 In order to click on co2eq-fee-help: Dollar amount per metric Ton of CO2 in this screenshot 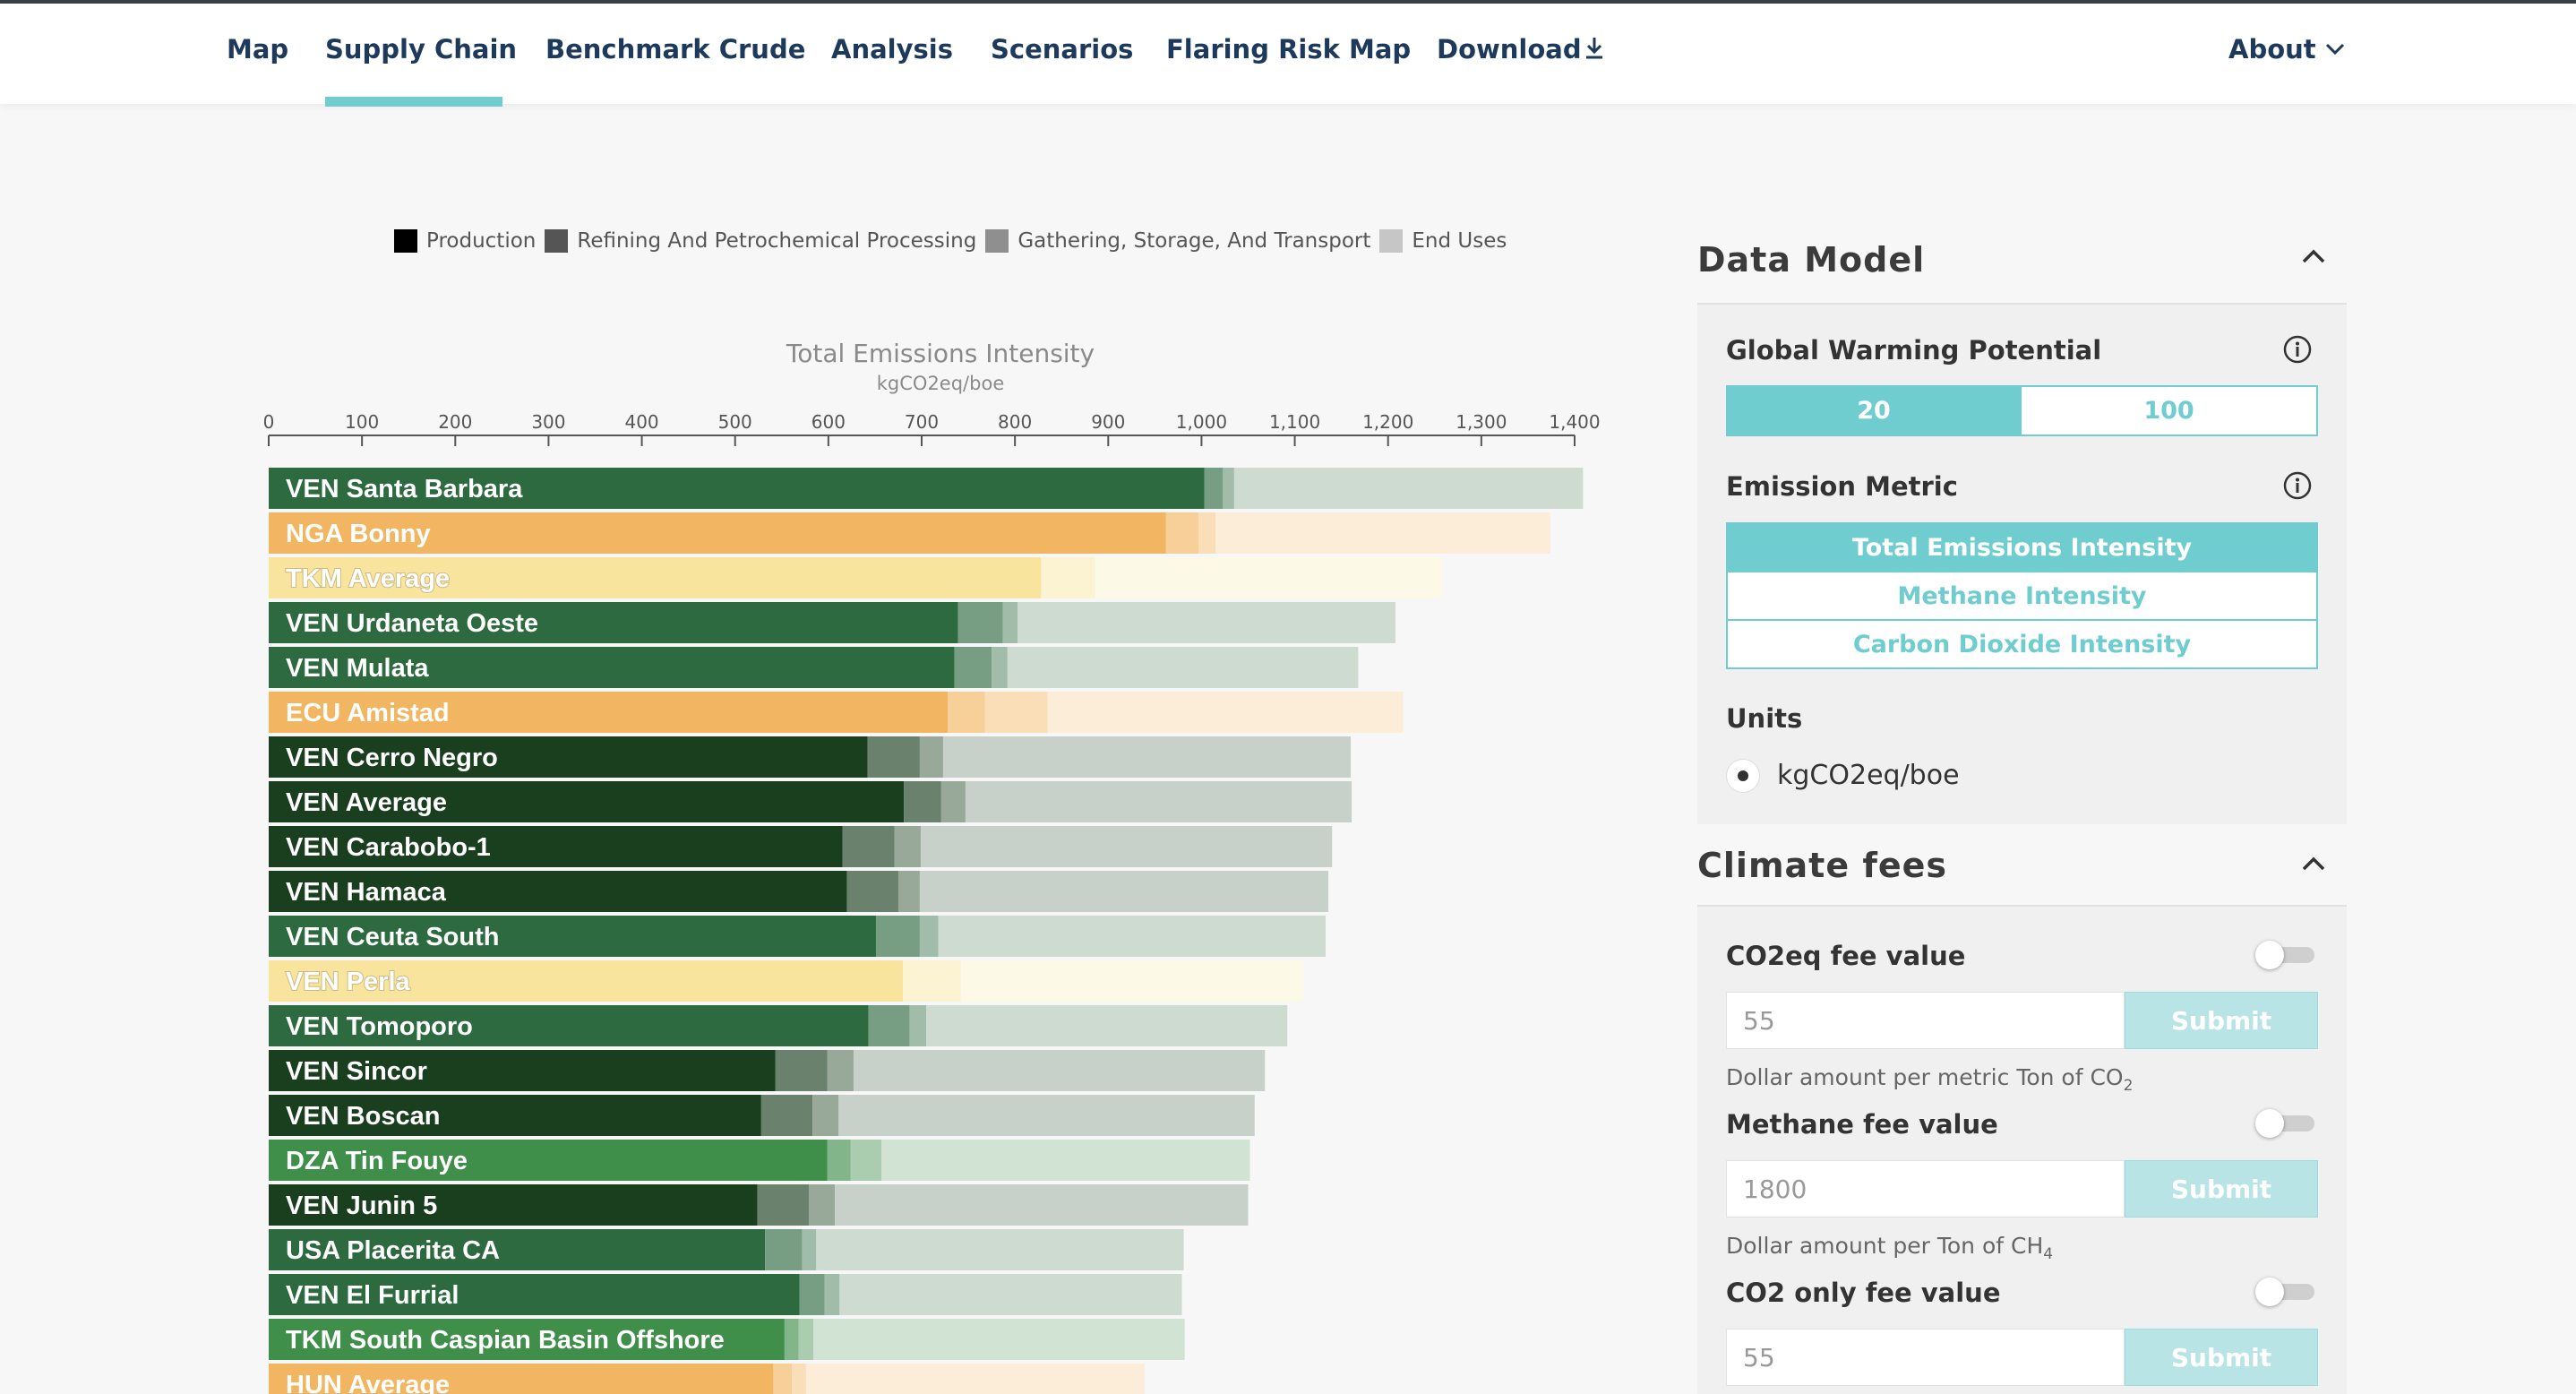, I will do `click(1929, 1079)`.